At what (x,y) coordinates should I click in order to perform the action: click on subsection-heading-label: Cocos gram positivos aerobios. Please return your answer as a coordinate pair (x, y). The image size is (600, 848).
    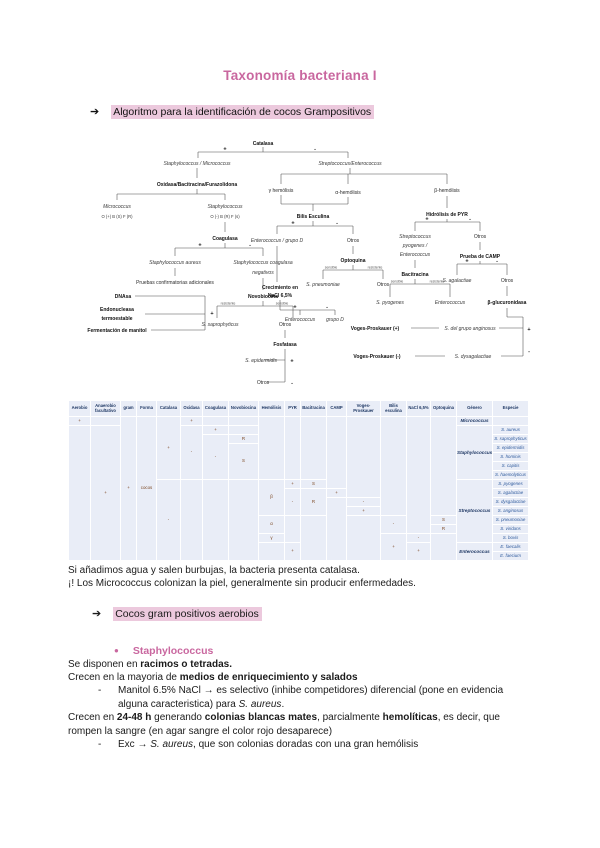
    Looking at the image, I should click on (187, 613).